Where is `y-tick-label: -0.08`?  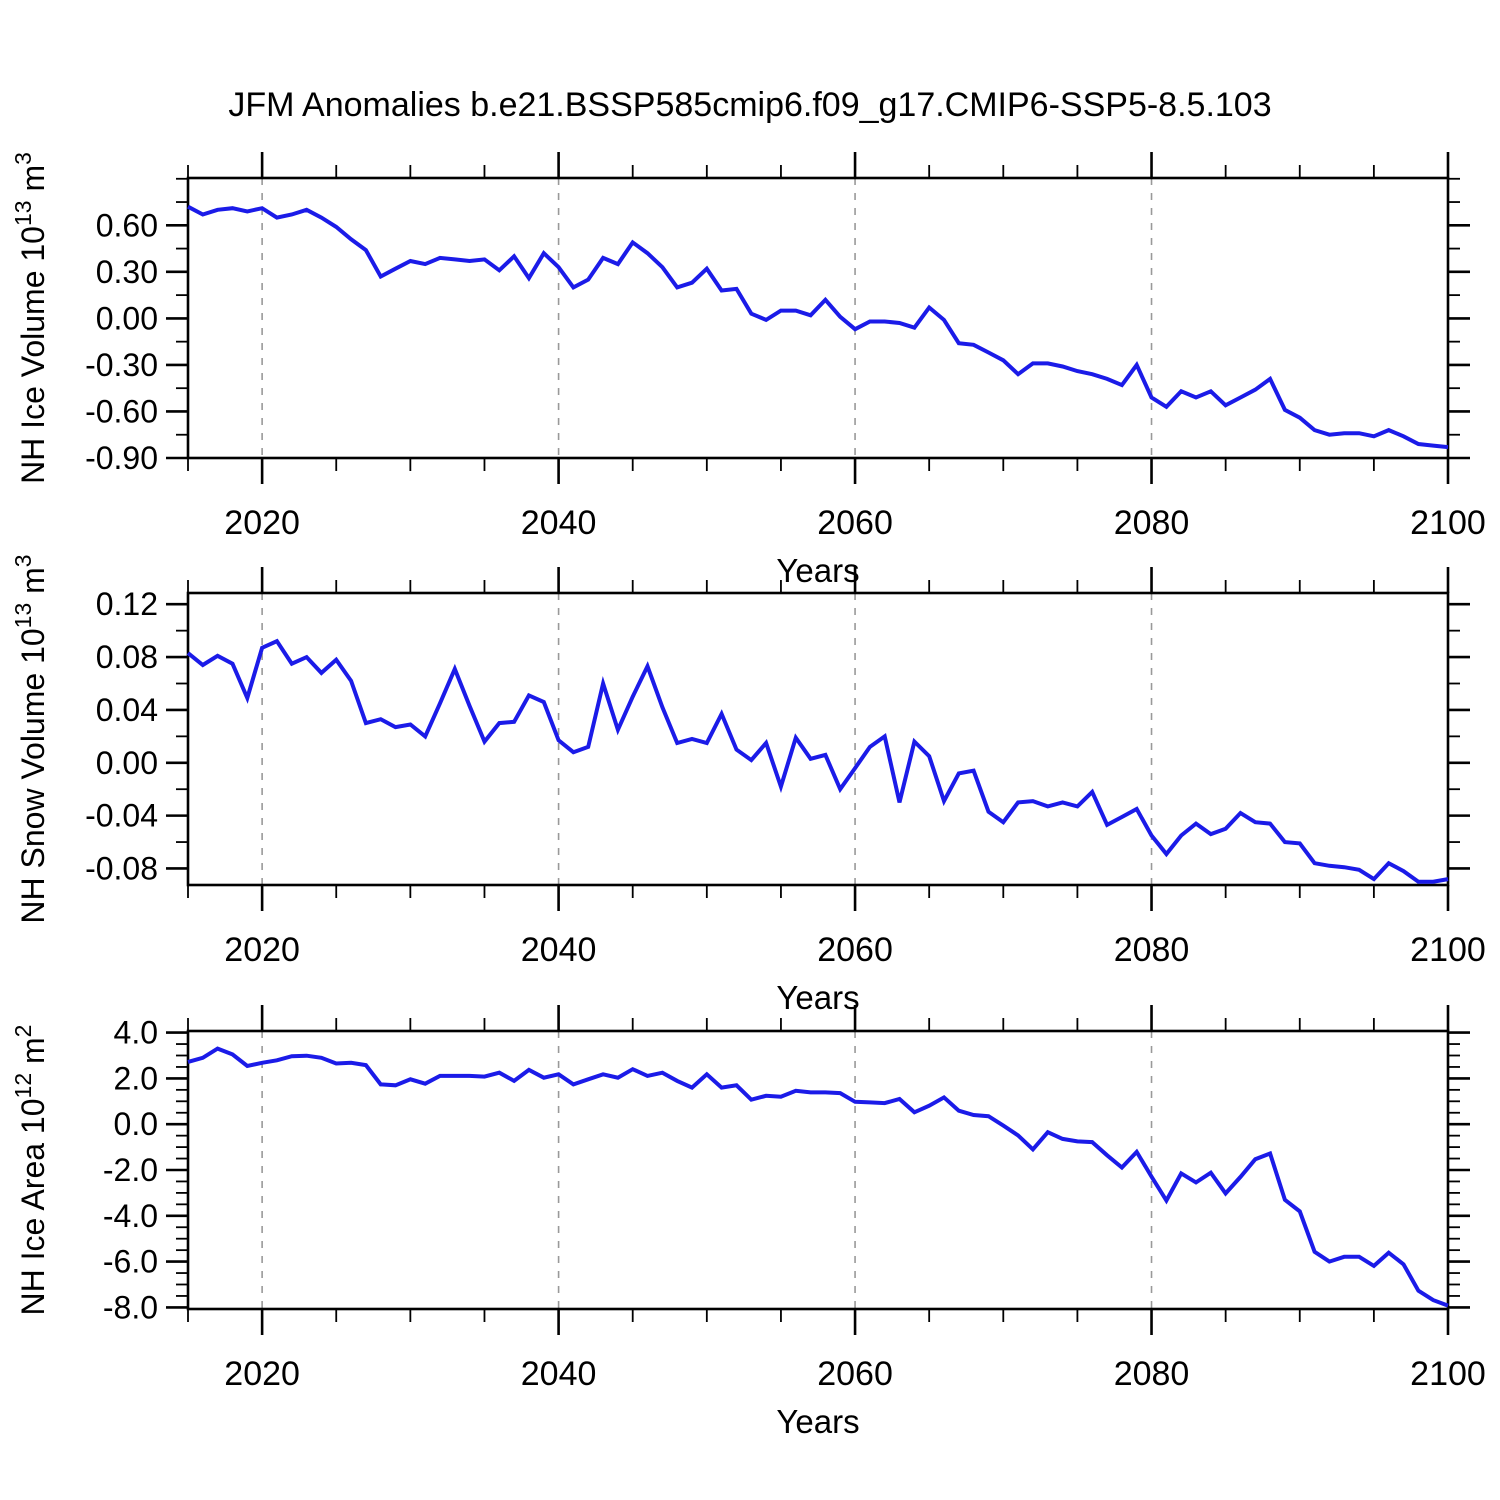 y-tick-label: -0.08 is located at coordinates (121, 868).